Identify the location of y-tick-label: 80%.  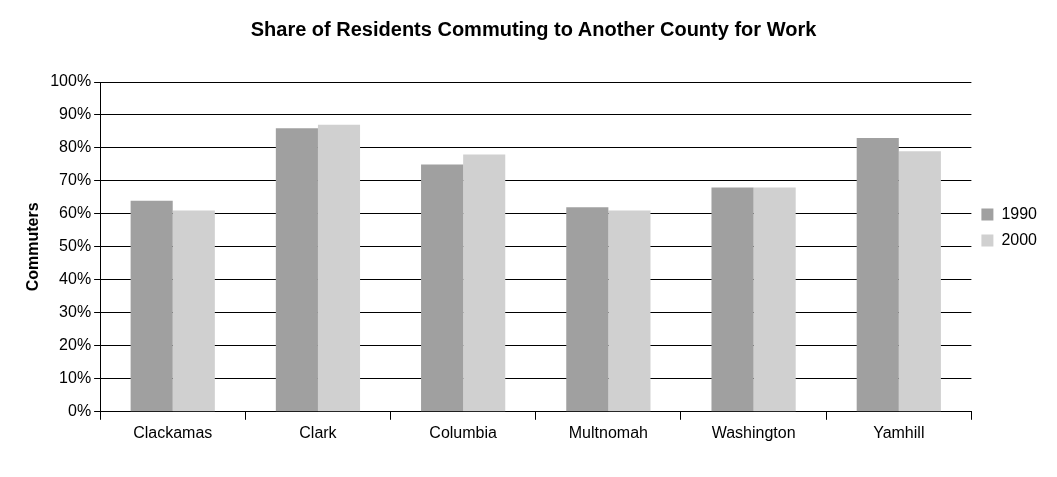
(75, 147).